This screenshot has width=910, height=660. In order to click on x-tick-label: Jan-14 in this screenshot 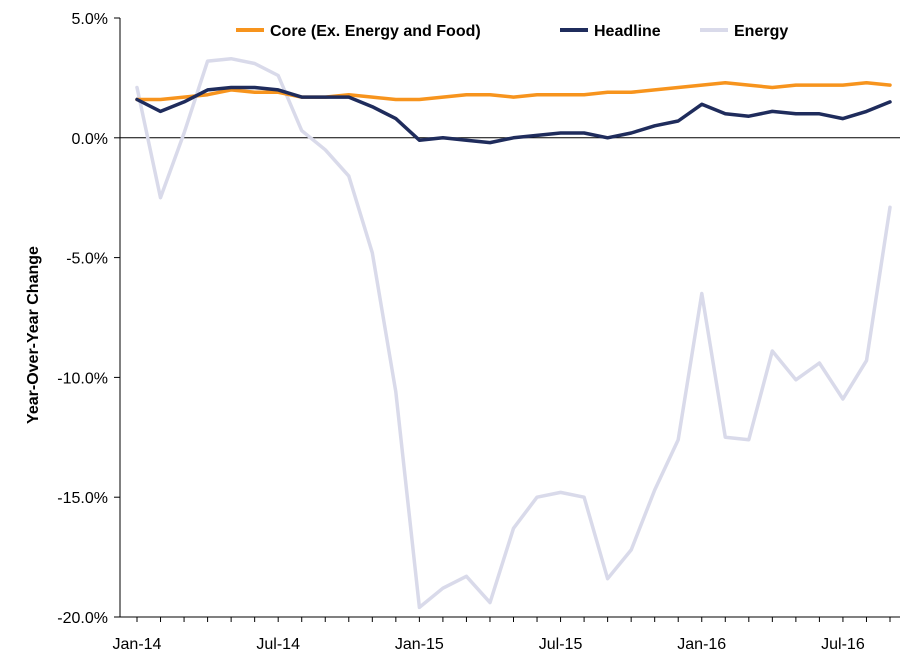, I will do `click(137, 644)`.